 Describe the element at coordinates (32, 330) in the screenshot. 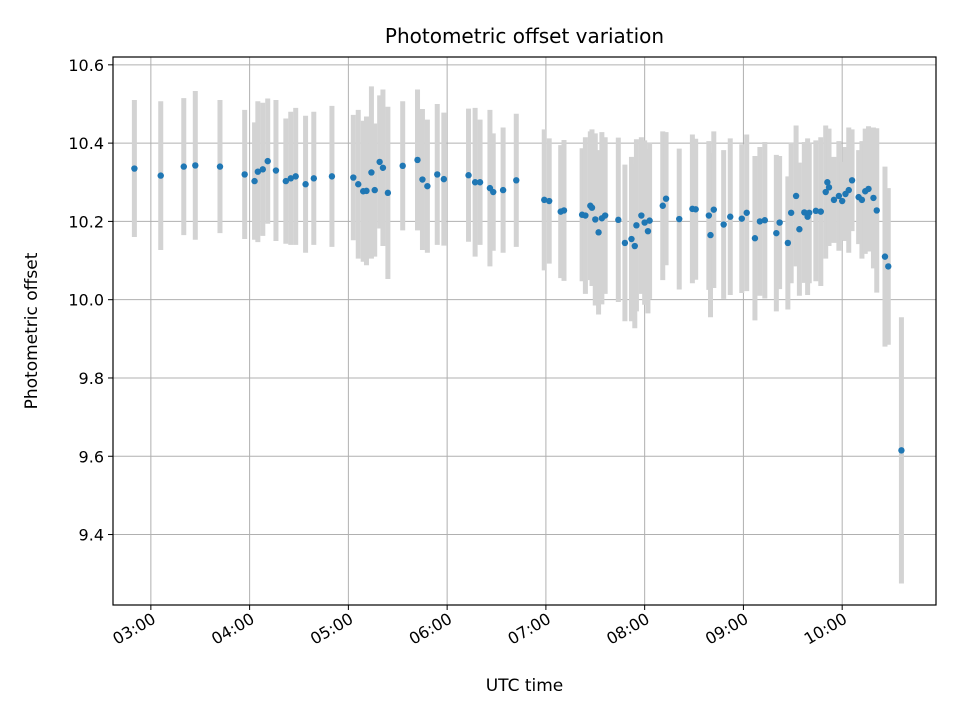

I see `y-axis-label: Photometric offset` at that location.